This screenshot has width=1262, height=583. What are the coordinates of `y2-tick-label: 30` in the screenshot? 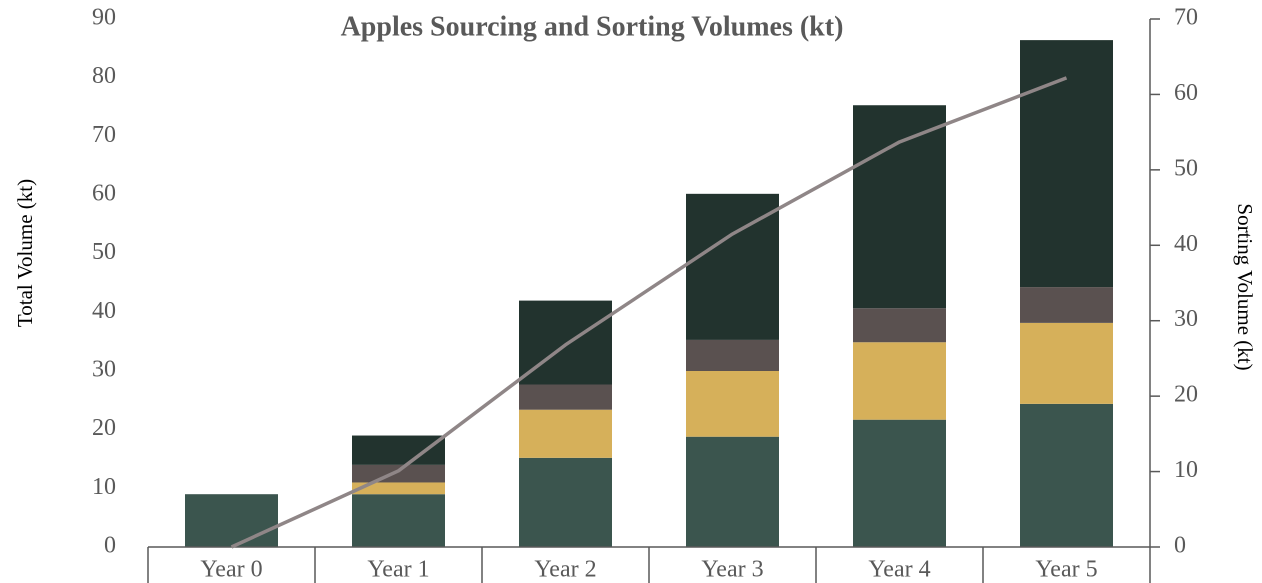 It's located at (1186, 319).